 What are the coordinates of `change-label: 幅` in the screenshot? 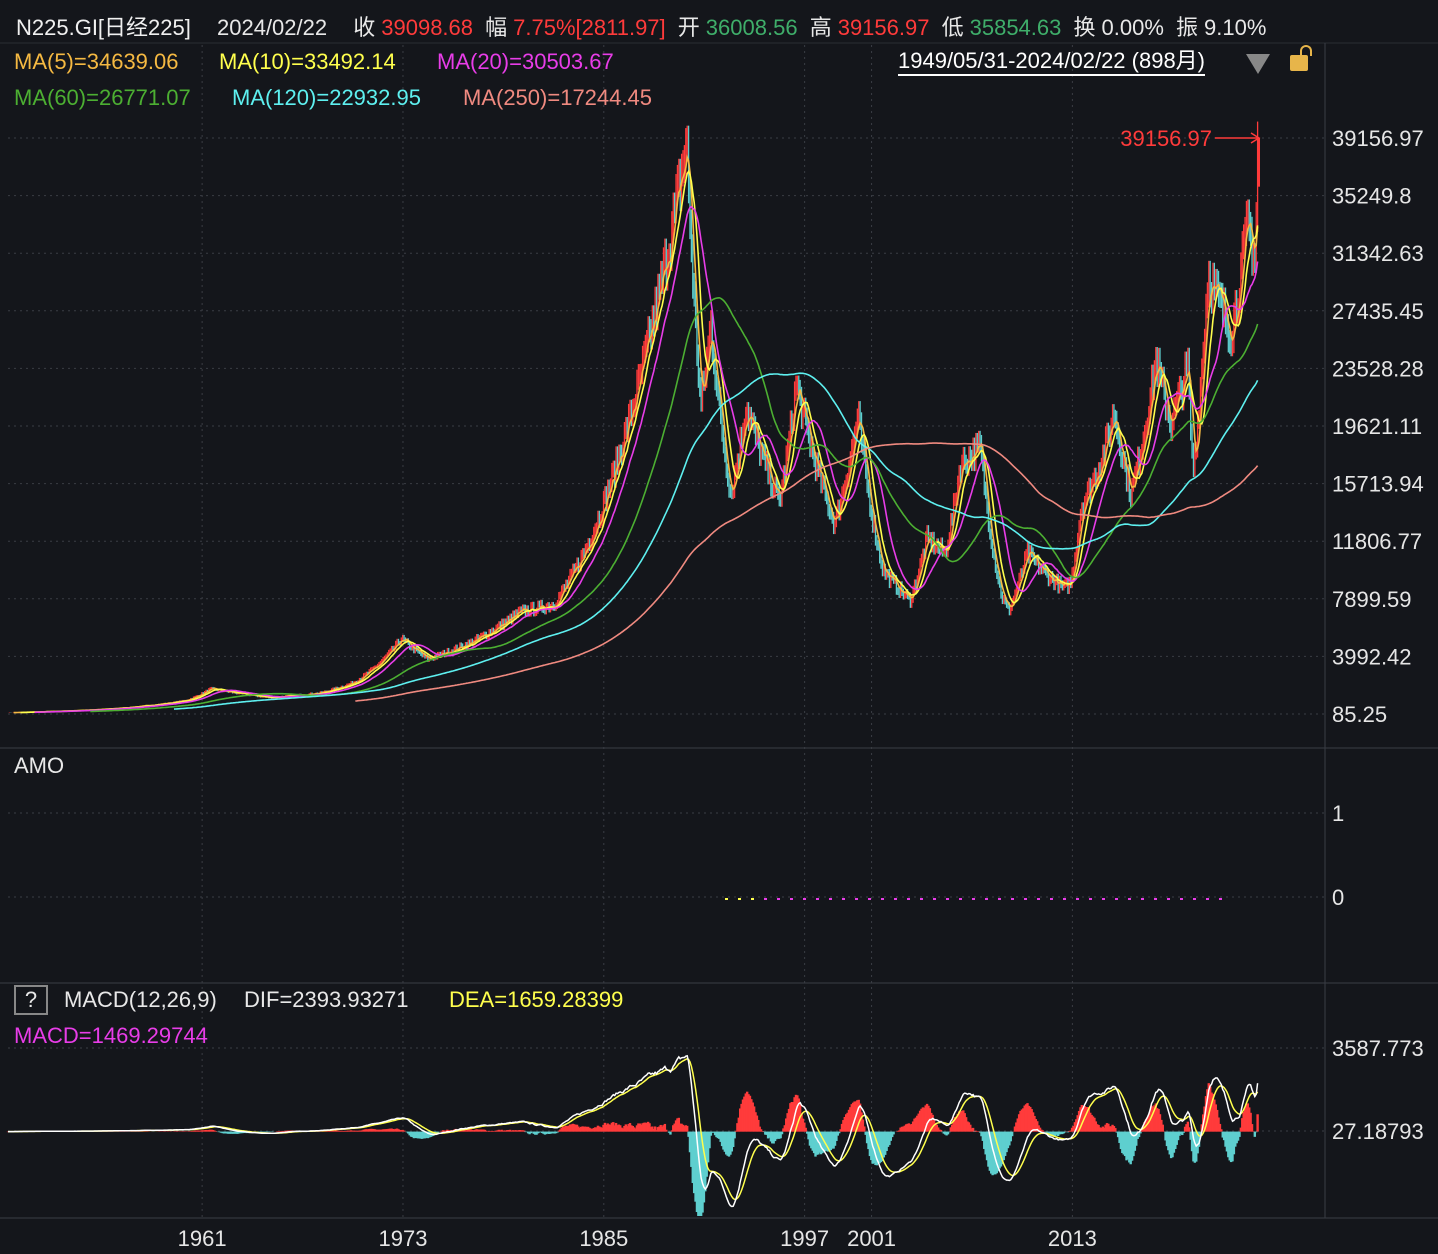 It's located at (496, 27).